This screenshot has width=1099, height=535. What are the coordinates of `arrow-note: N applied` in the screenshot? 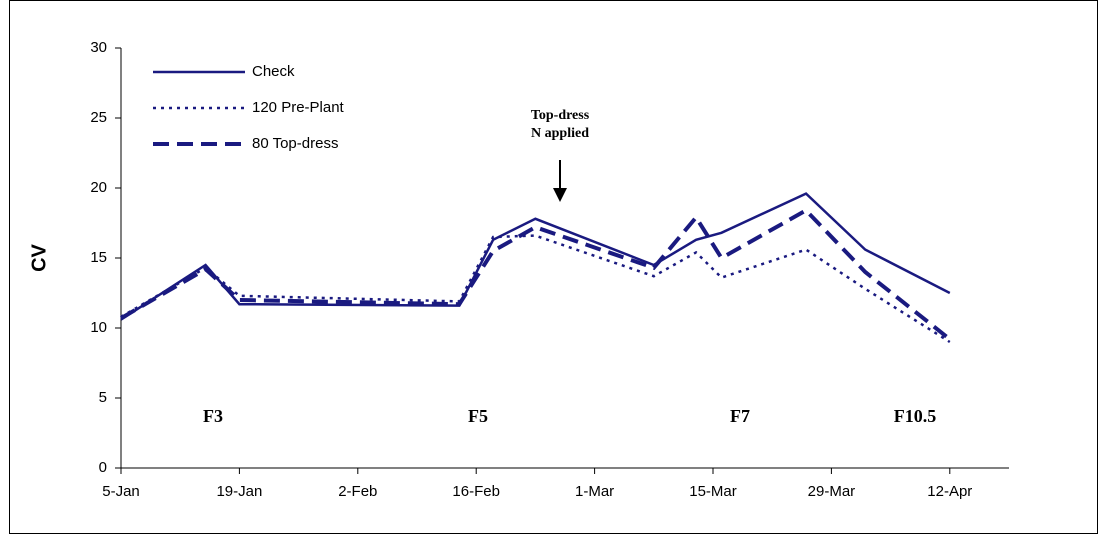 It's located at (560, 133).